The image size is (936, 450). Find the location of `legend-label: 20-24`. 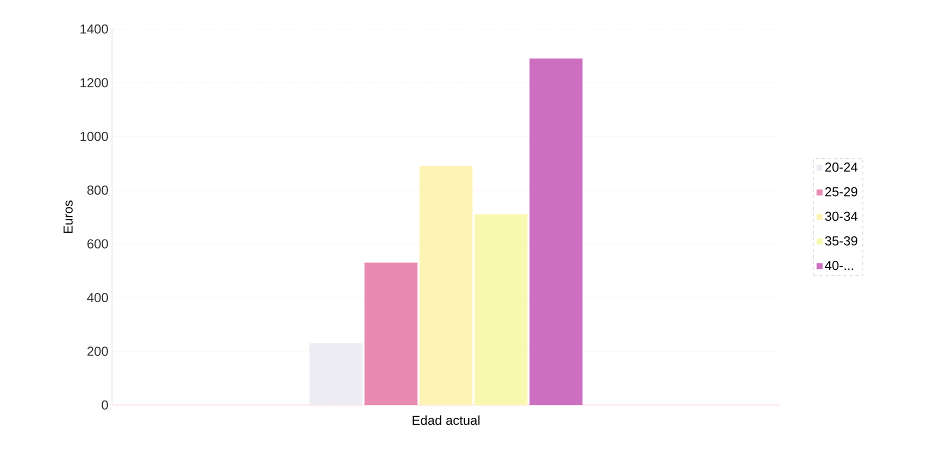

legend-label: 20-24 is located at coordinates (841, 167).